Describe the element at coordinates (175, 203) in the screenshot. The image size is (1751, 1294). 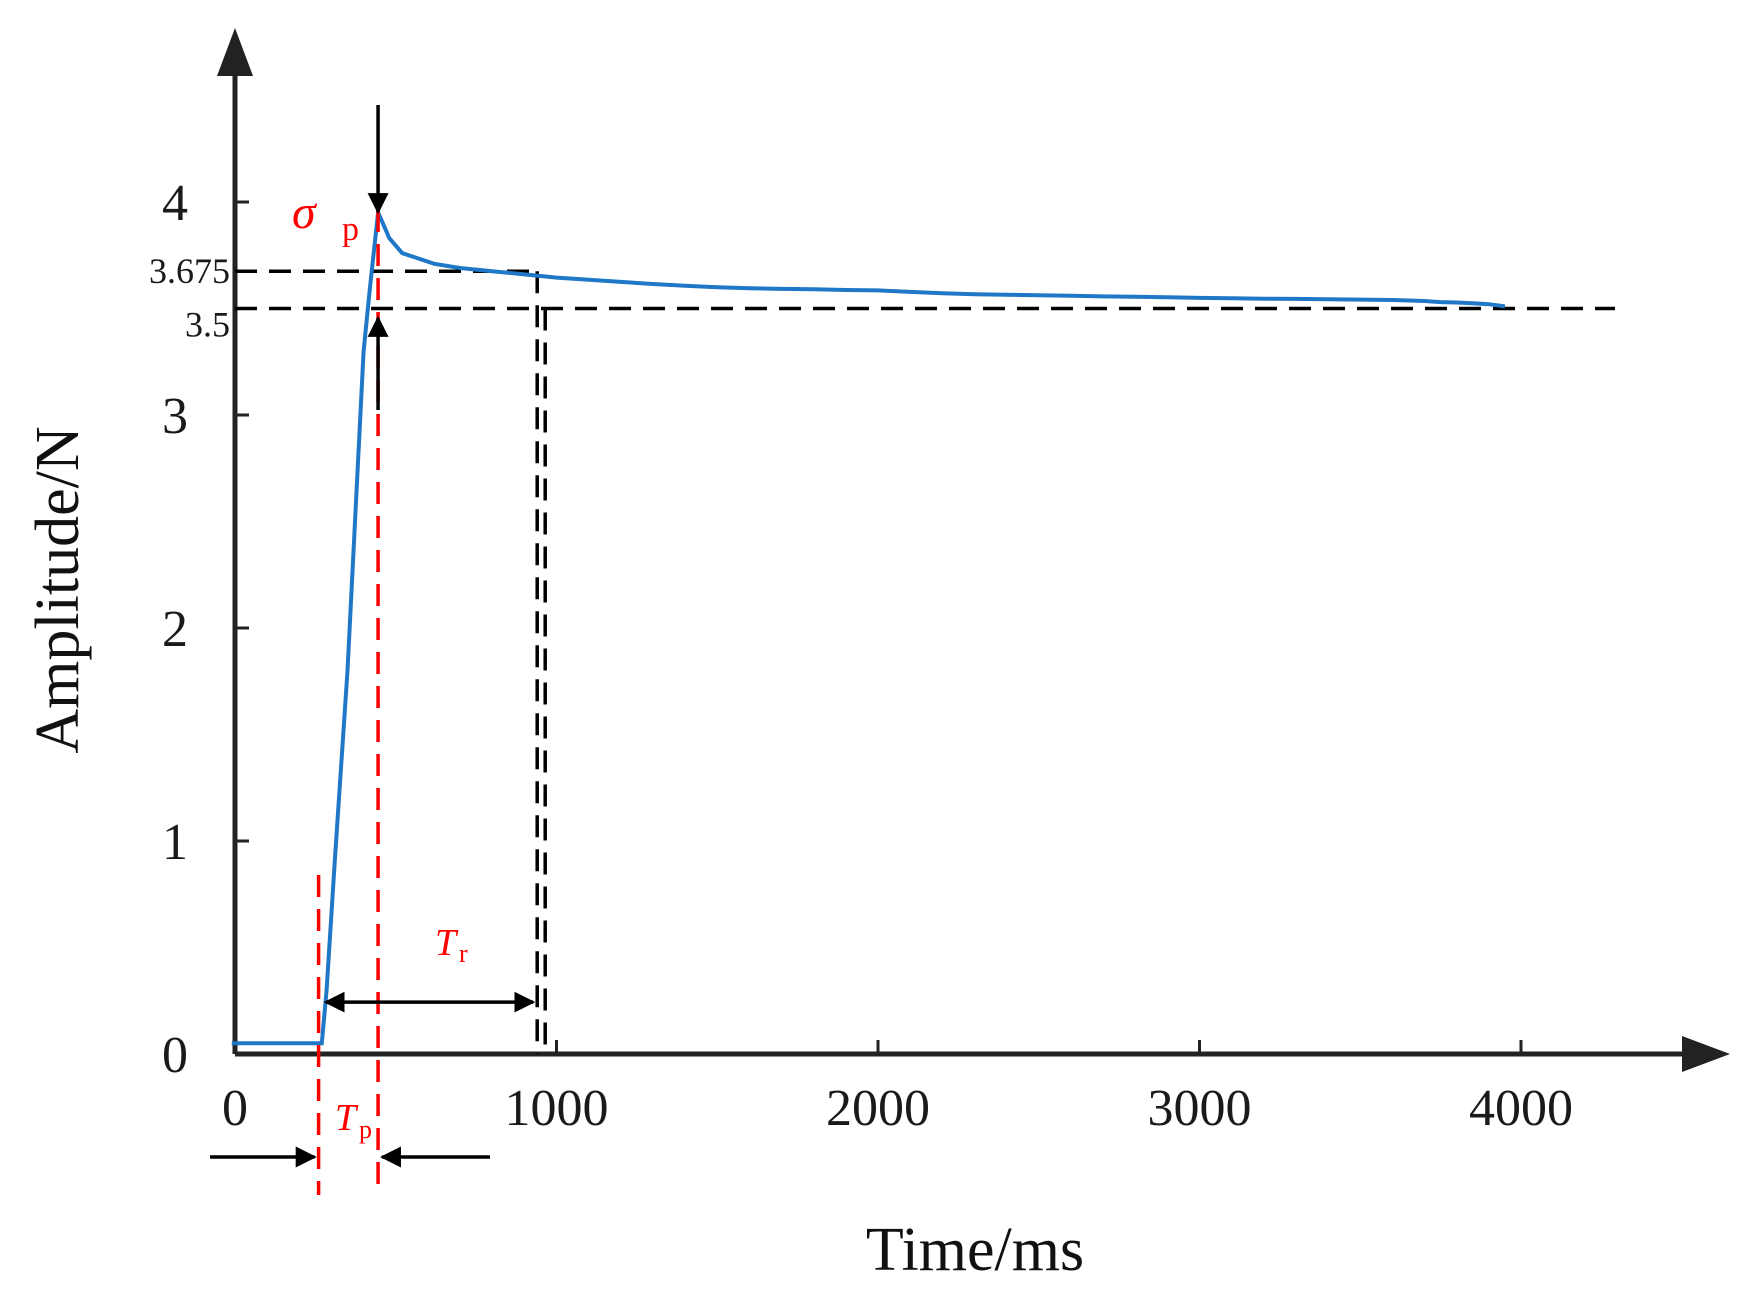
I see `y-tick-label: 4` at that location.